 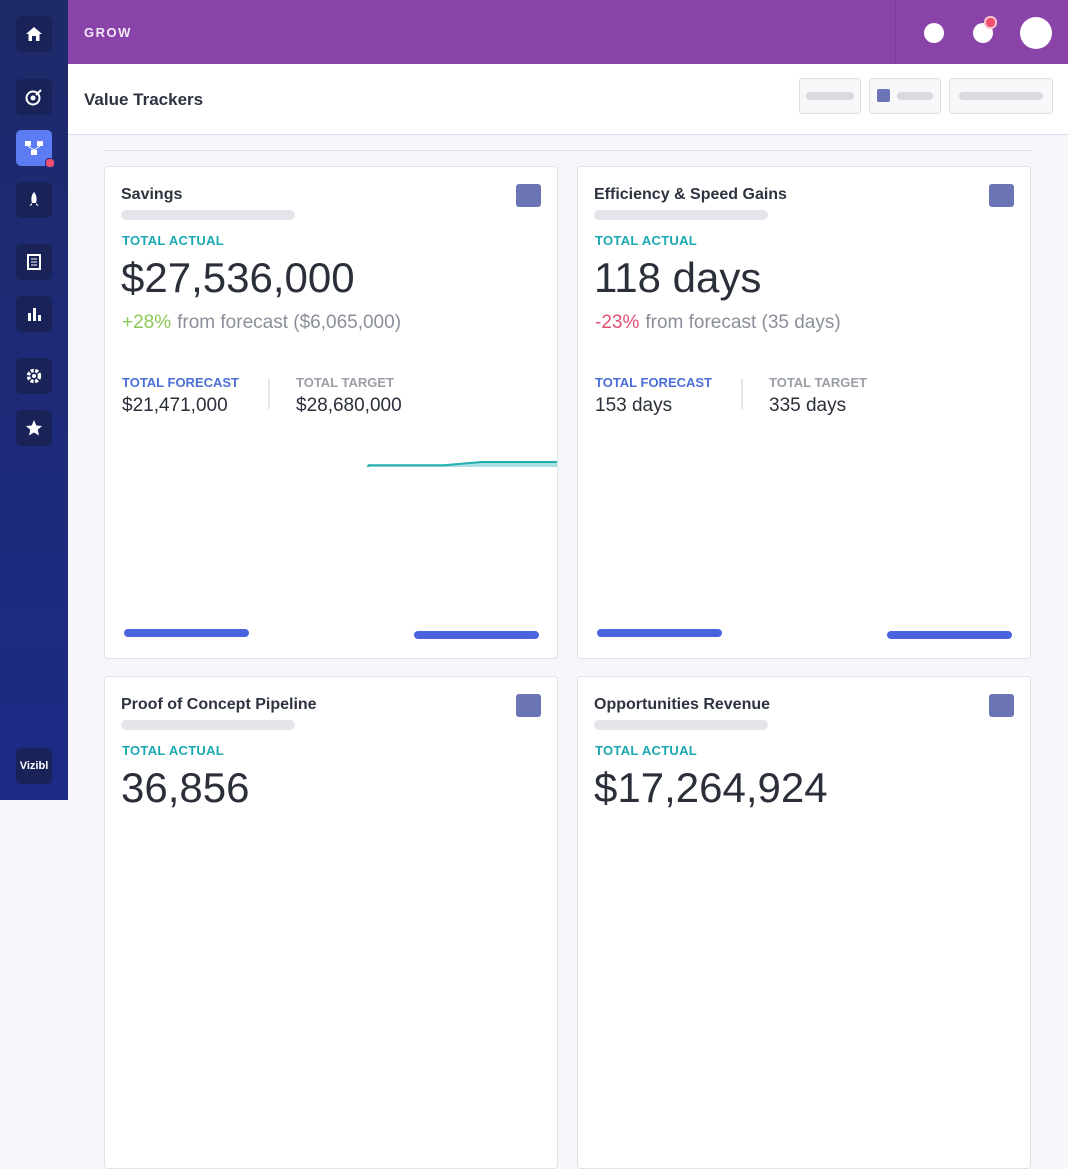 I want to click on target-value: $28,680,000, so click(x=349, y=405).